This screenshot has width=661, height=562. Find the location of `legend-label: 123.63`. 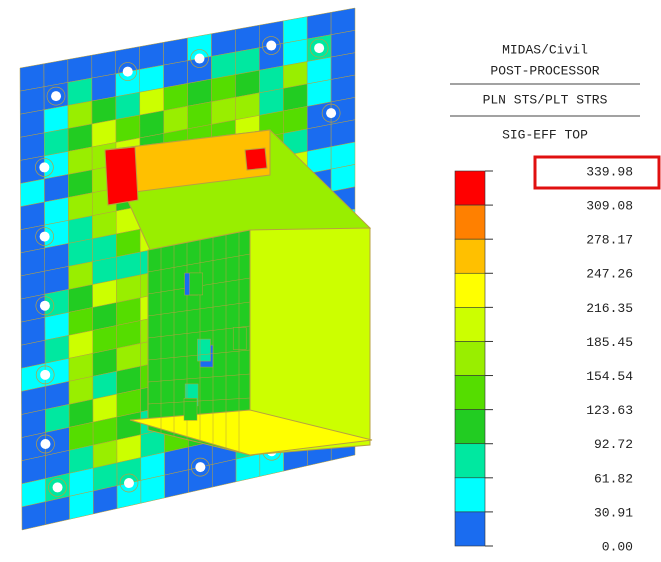

legend-label: 123.63 is located at coordinates (609, 410).